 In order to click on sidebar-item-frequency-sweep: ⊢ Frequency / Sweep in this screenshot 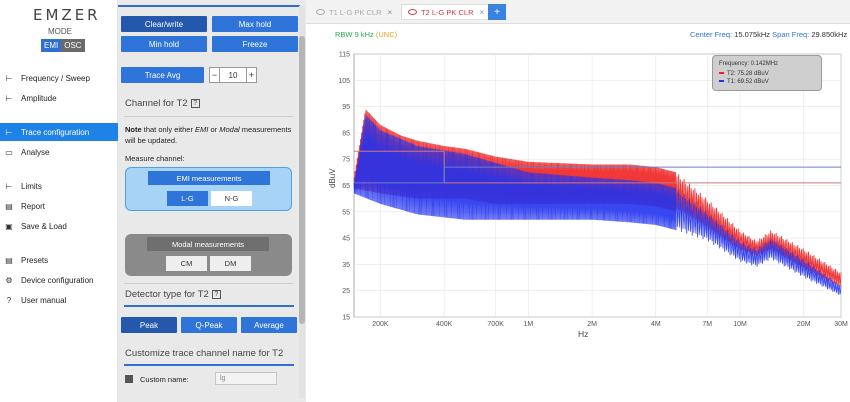, I will do `click(59, 78)`.